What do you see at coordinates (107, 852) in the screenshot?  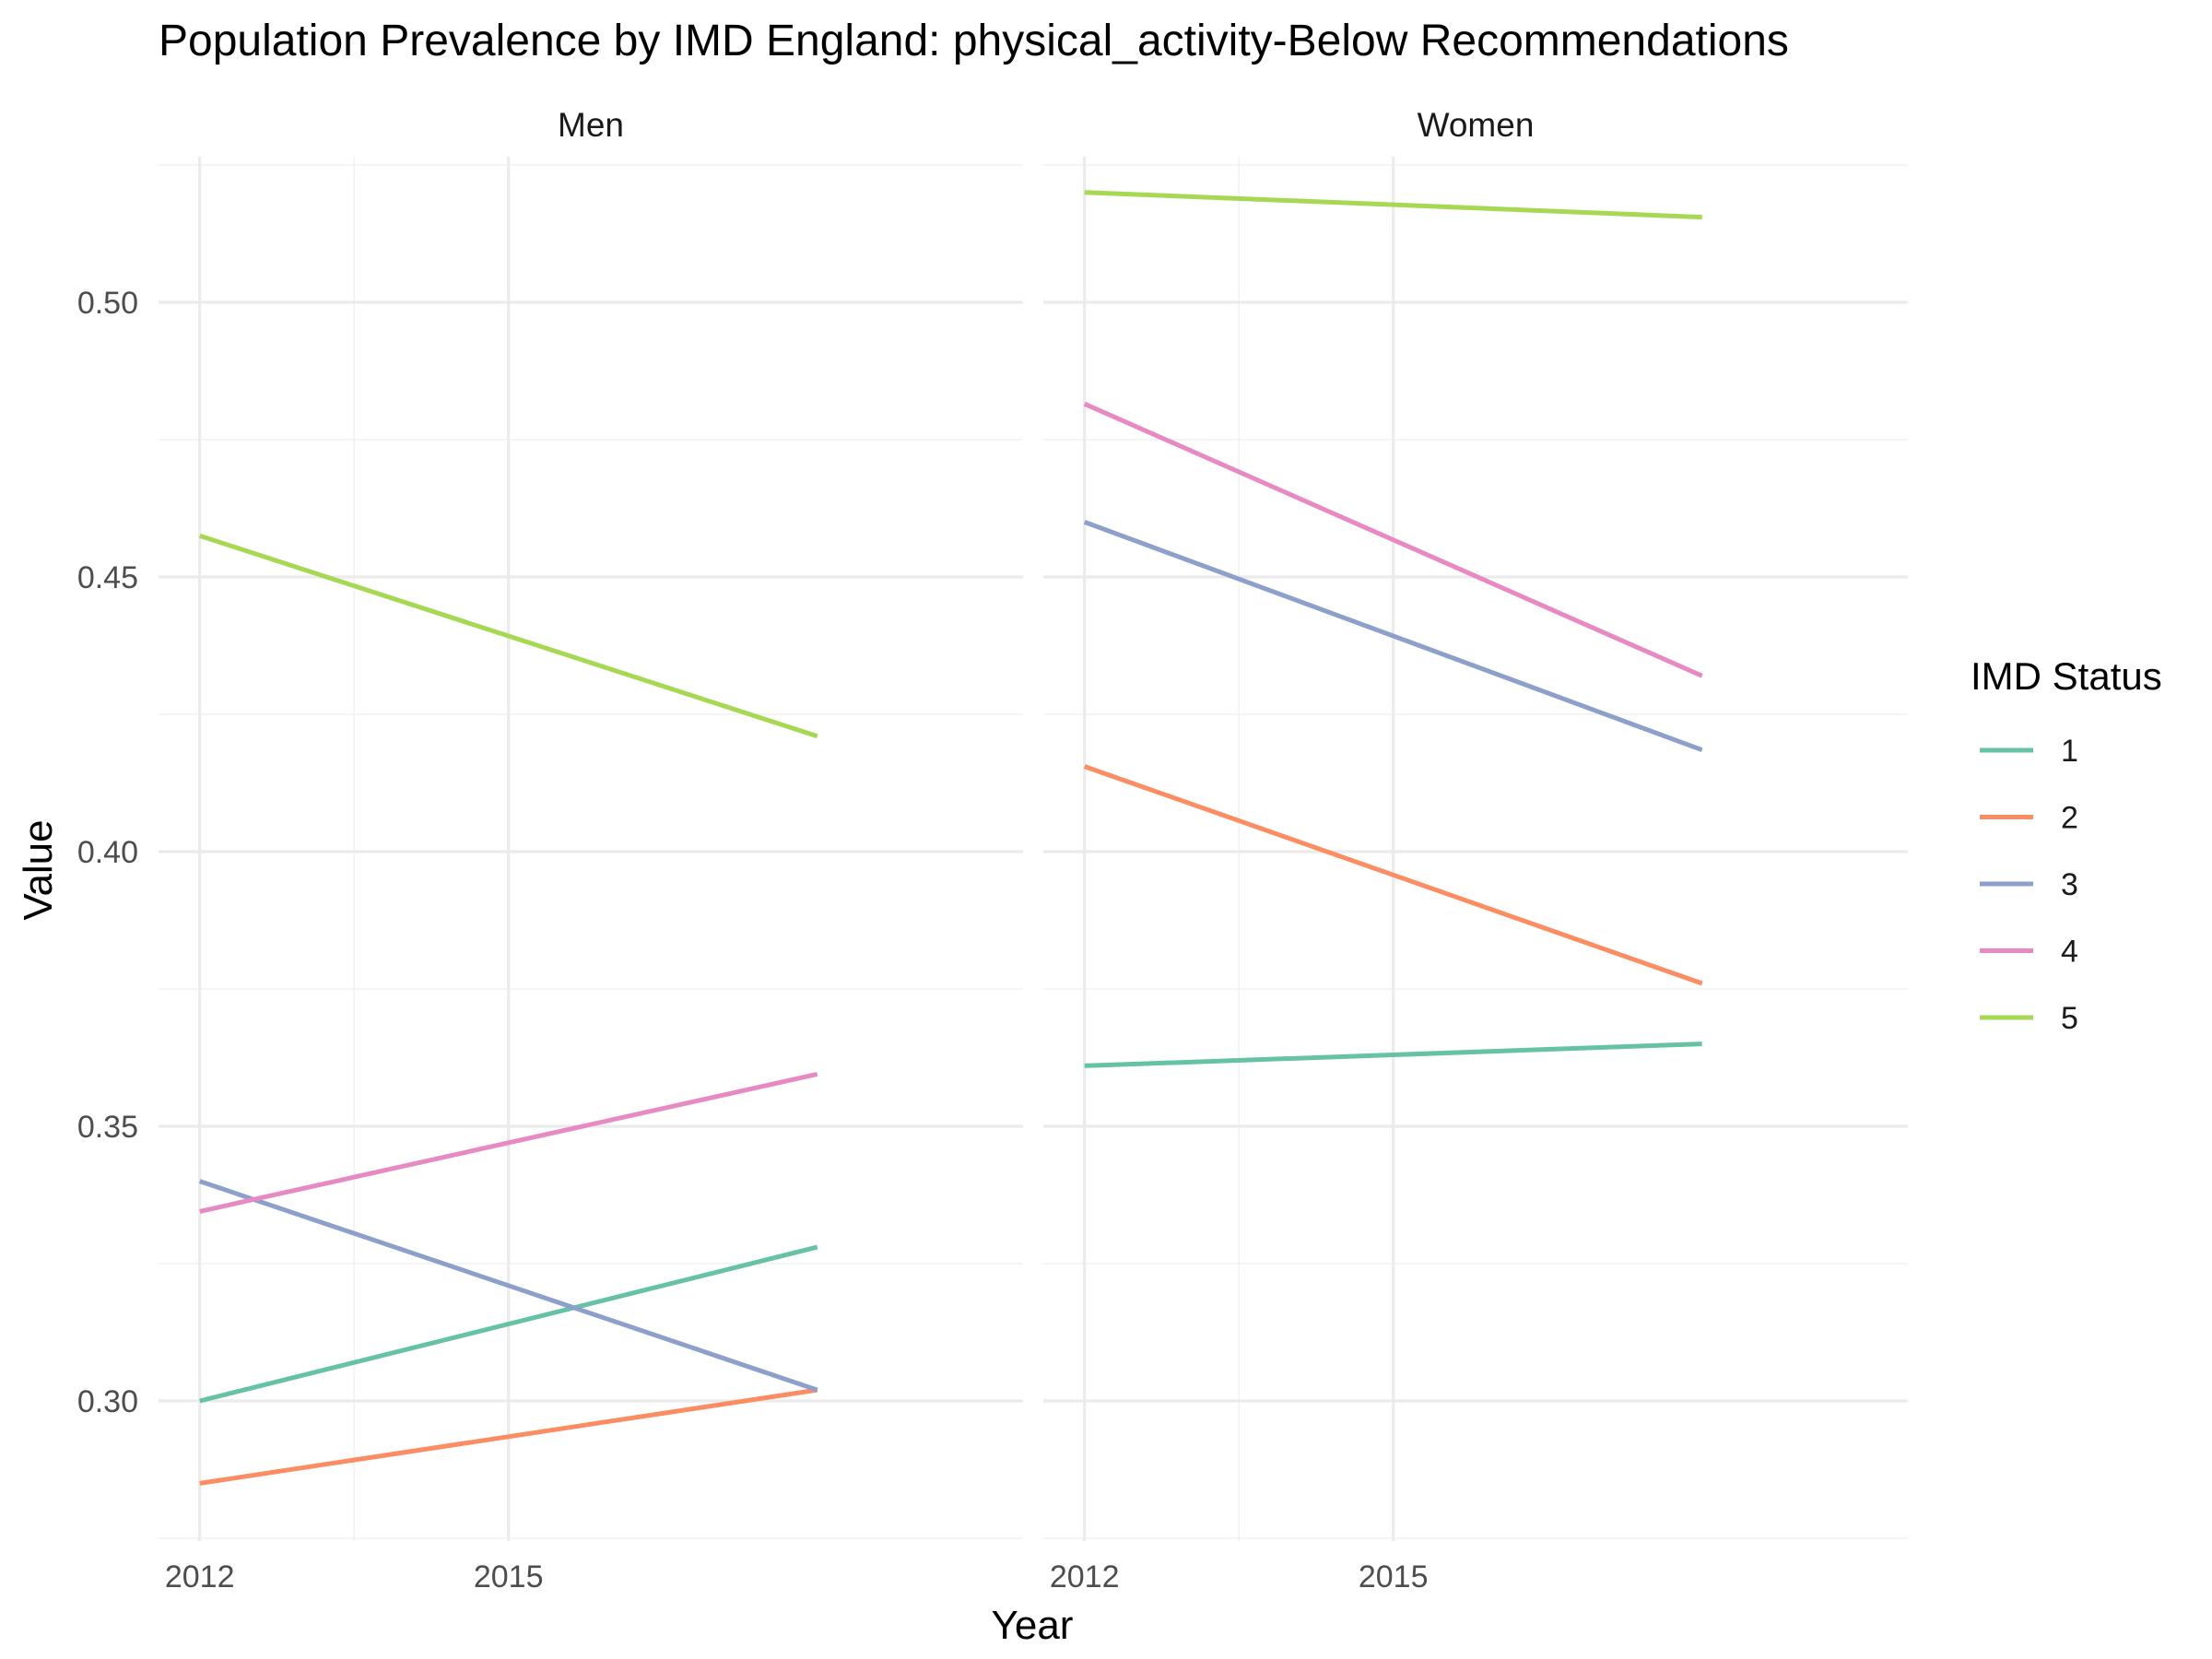 I see `y-tick-label: 0.40` at bounding box center [107, 852].